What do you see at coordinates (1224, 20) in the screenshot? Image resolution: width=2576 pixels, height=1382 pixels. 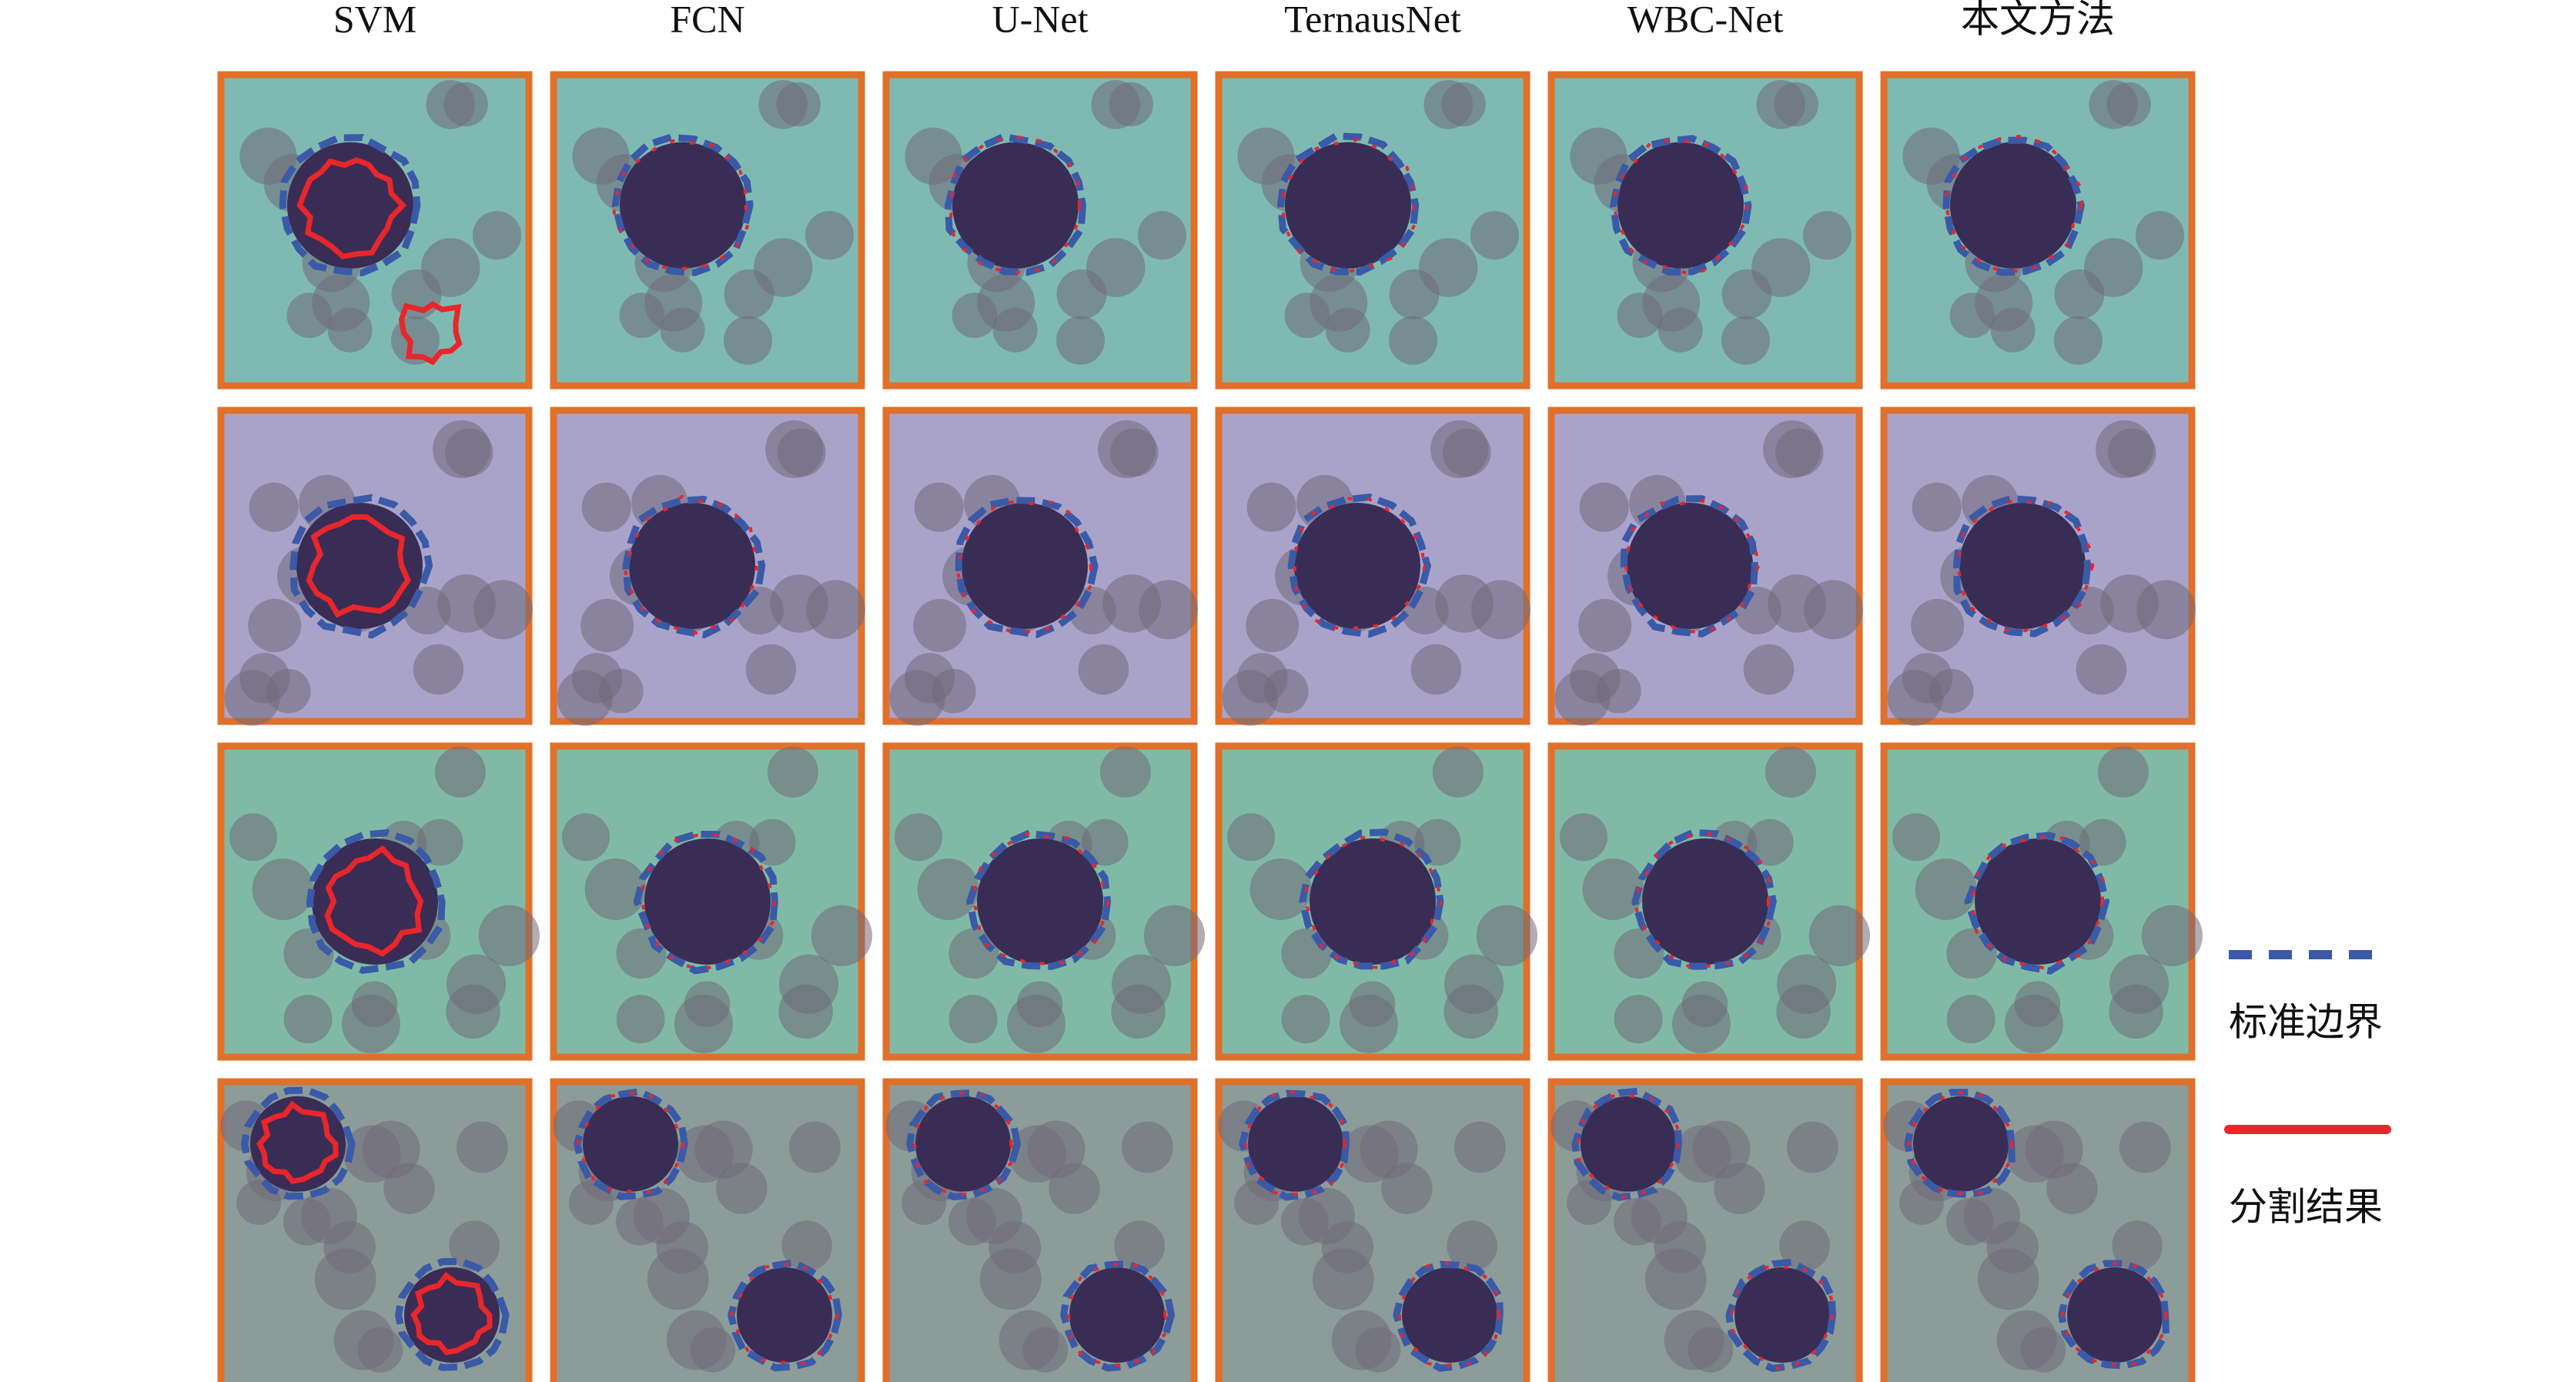 I see `column-headers: SVM FCN U-Net TernausNet WBC-Net 本文方法` at bounding box center [1224, 20].